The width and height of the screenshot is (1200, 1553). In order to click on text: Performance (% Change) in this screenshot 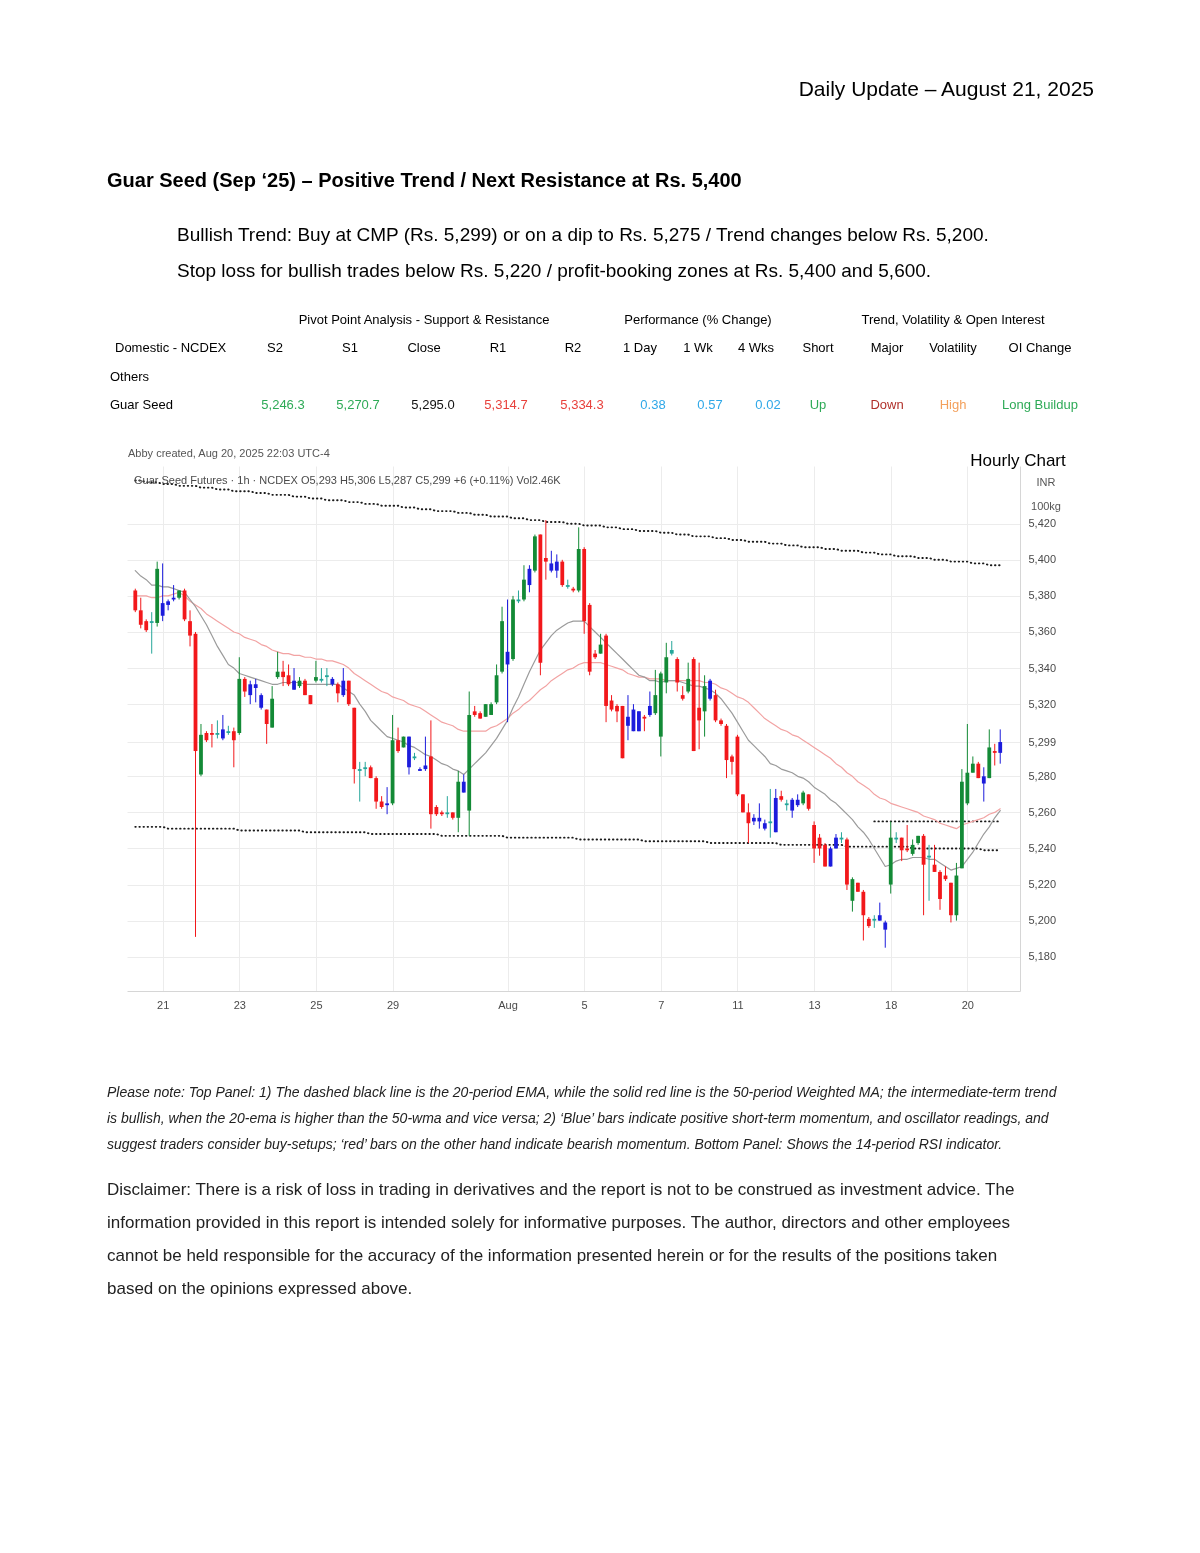, I will do `click(698, 319)`.